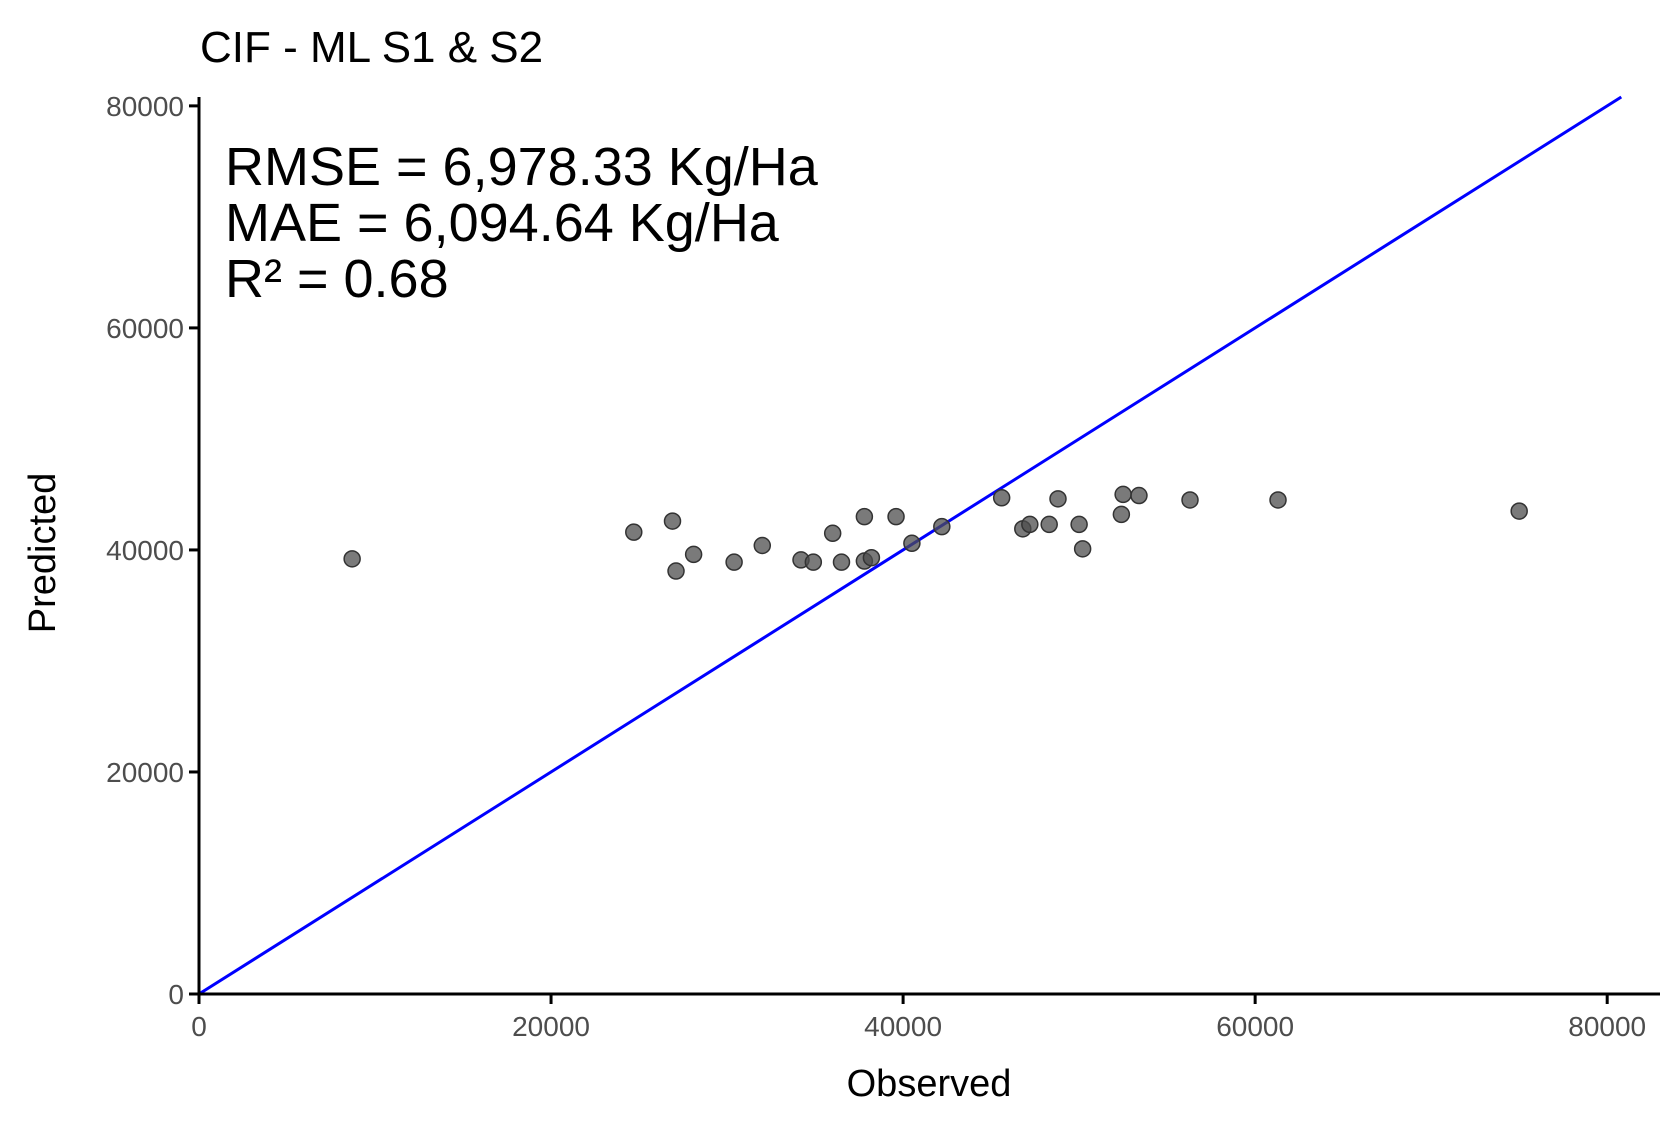 The height and width of the screenshot is (1125, 1675). I want to click on y-tick-label: 20000, so click(145, 772).